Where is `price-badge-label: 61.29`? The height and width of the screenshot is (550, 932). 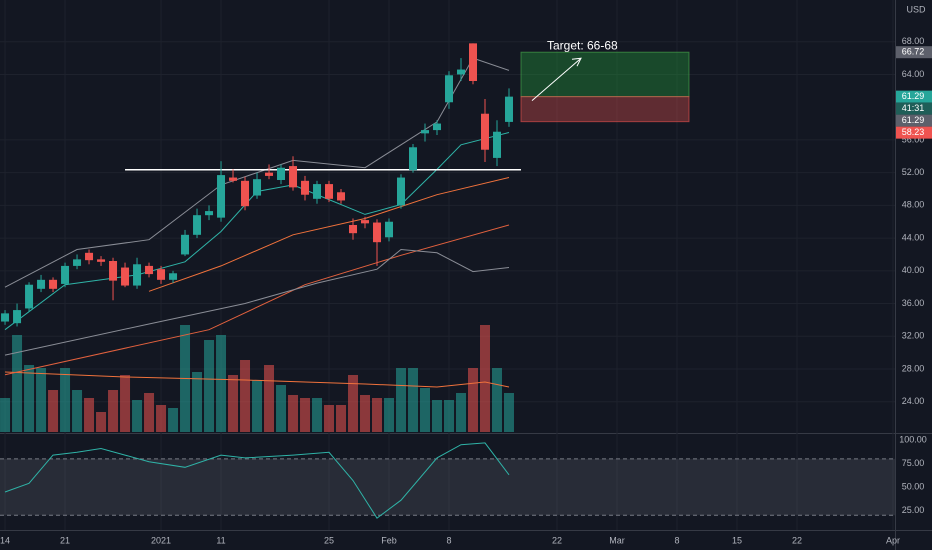 price-badge-label: 61.29 is located at coordinates (913, 120).